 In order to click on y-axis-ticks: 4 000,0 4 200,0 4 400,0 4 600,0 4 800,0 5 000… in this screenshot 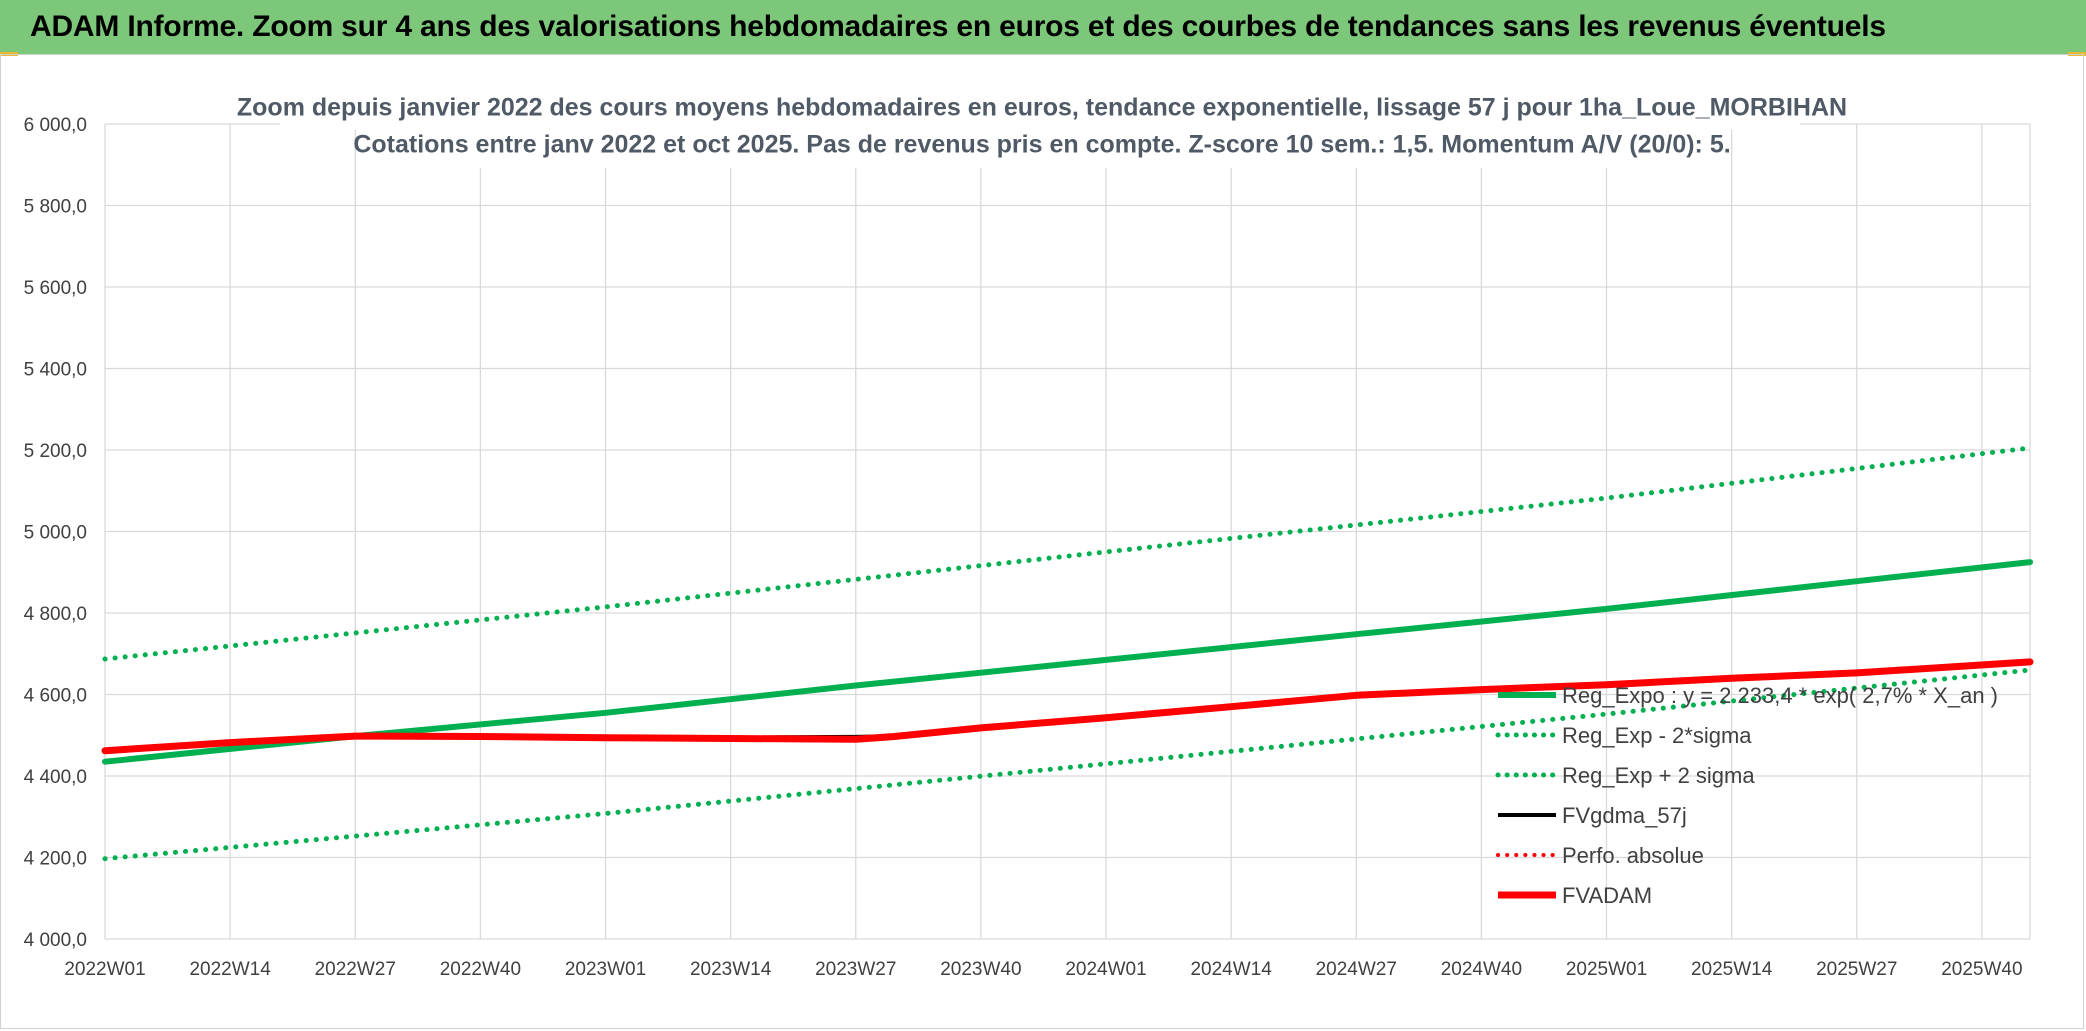, I will do `click(55, 533)`.